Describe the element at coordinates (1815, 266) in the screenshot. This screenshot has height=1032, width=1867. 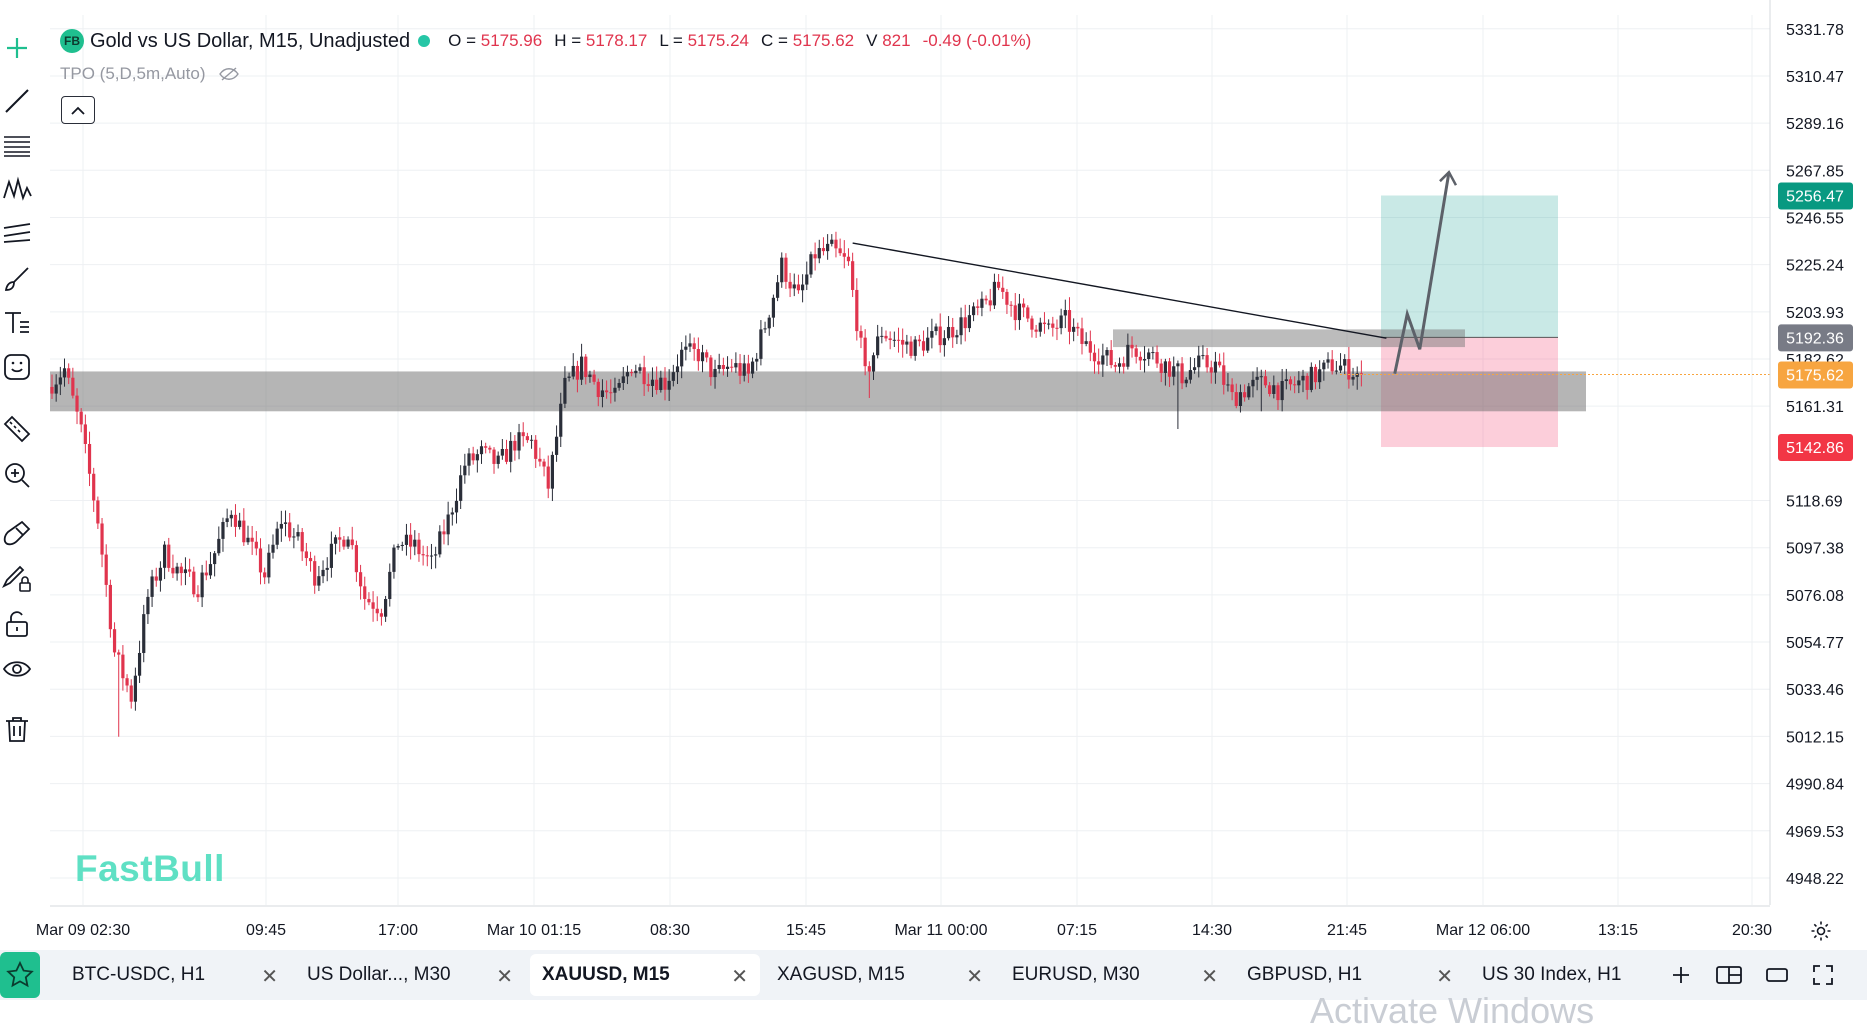
I see `y-tick-label: 5225.24` at that location.